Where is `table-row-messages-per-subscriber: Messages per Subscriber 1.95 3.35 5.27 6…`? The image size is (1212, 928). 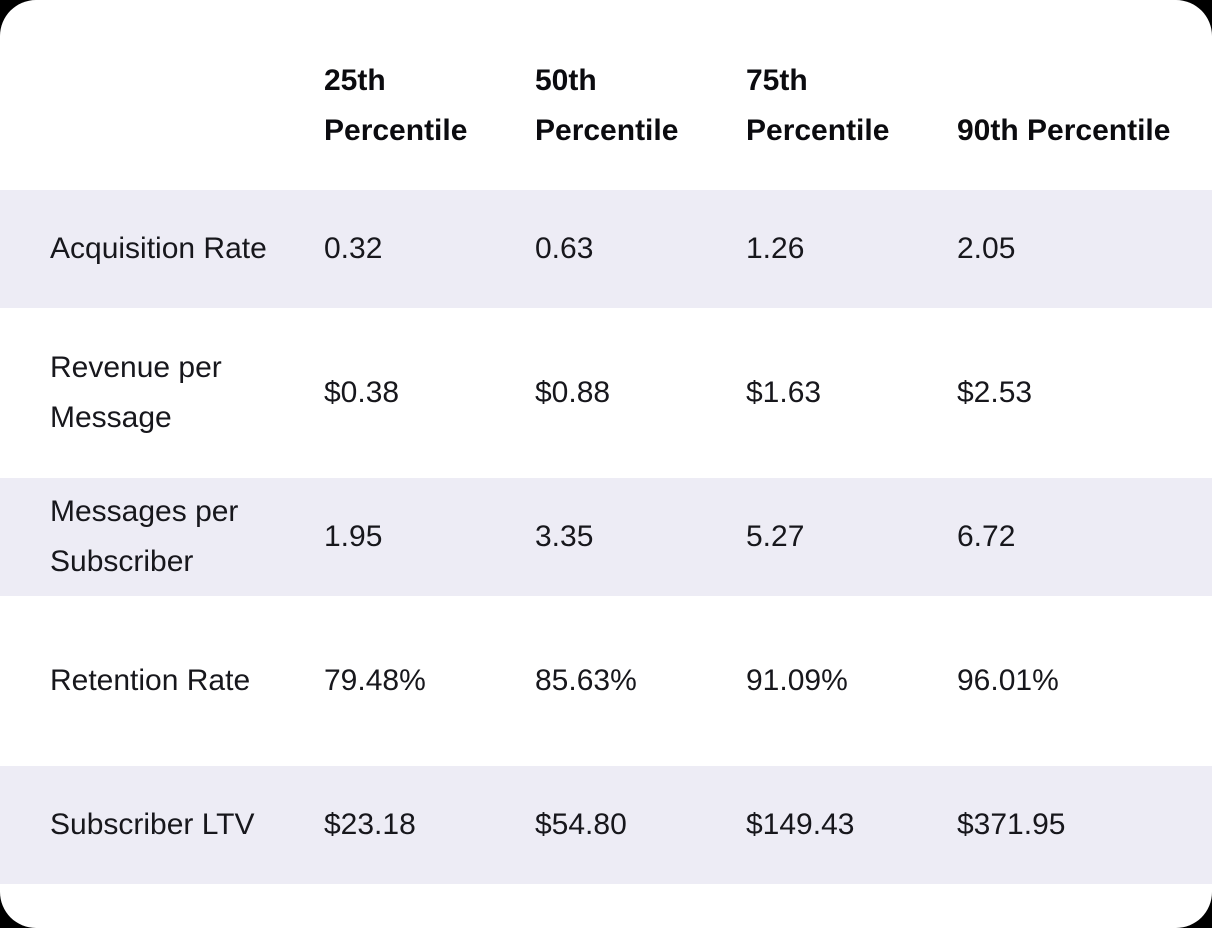
table-row-messages-per-subscriber: Messages per Subscriber 1.95 3.35 5.27 6… is located at coordinates (606, 537).